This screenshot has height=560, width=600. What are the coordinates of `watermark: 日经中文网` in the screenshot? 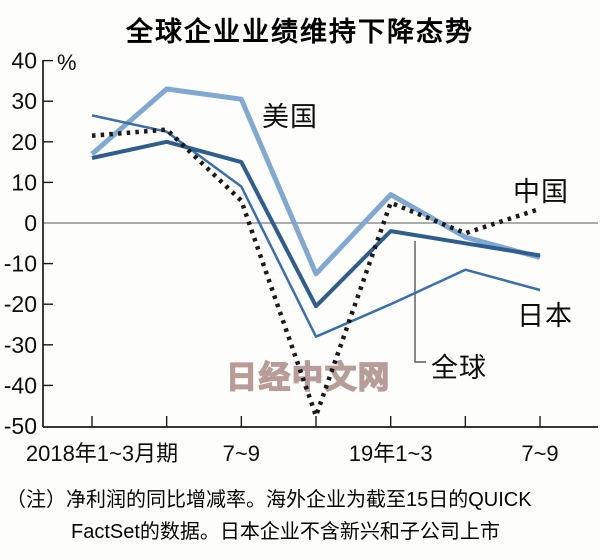 It's located at (308, 377).